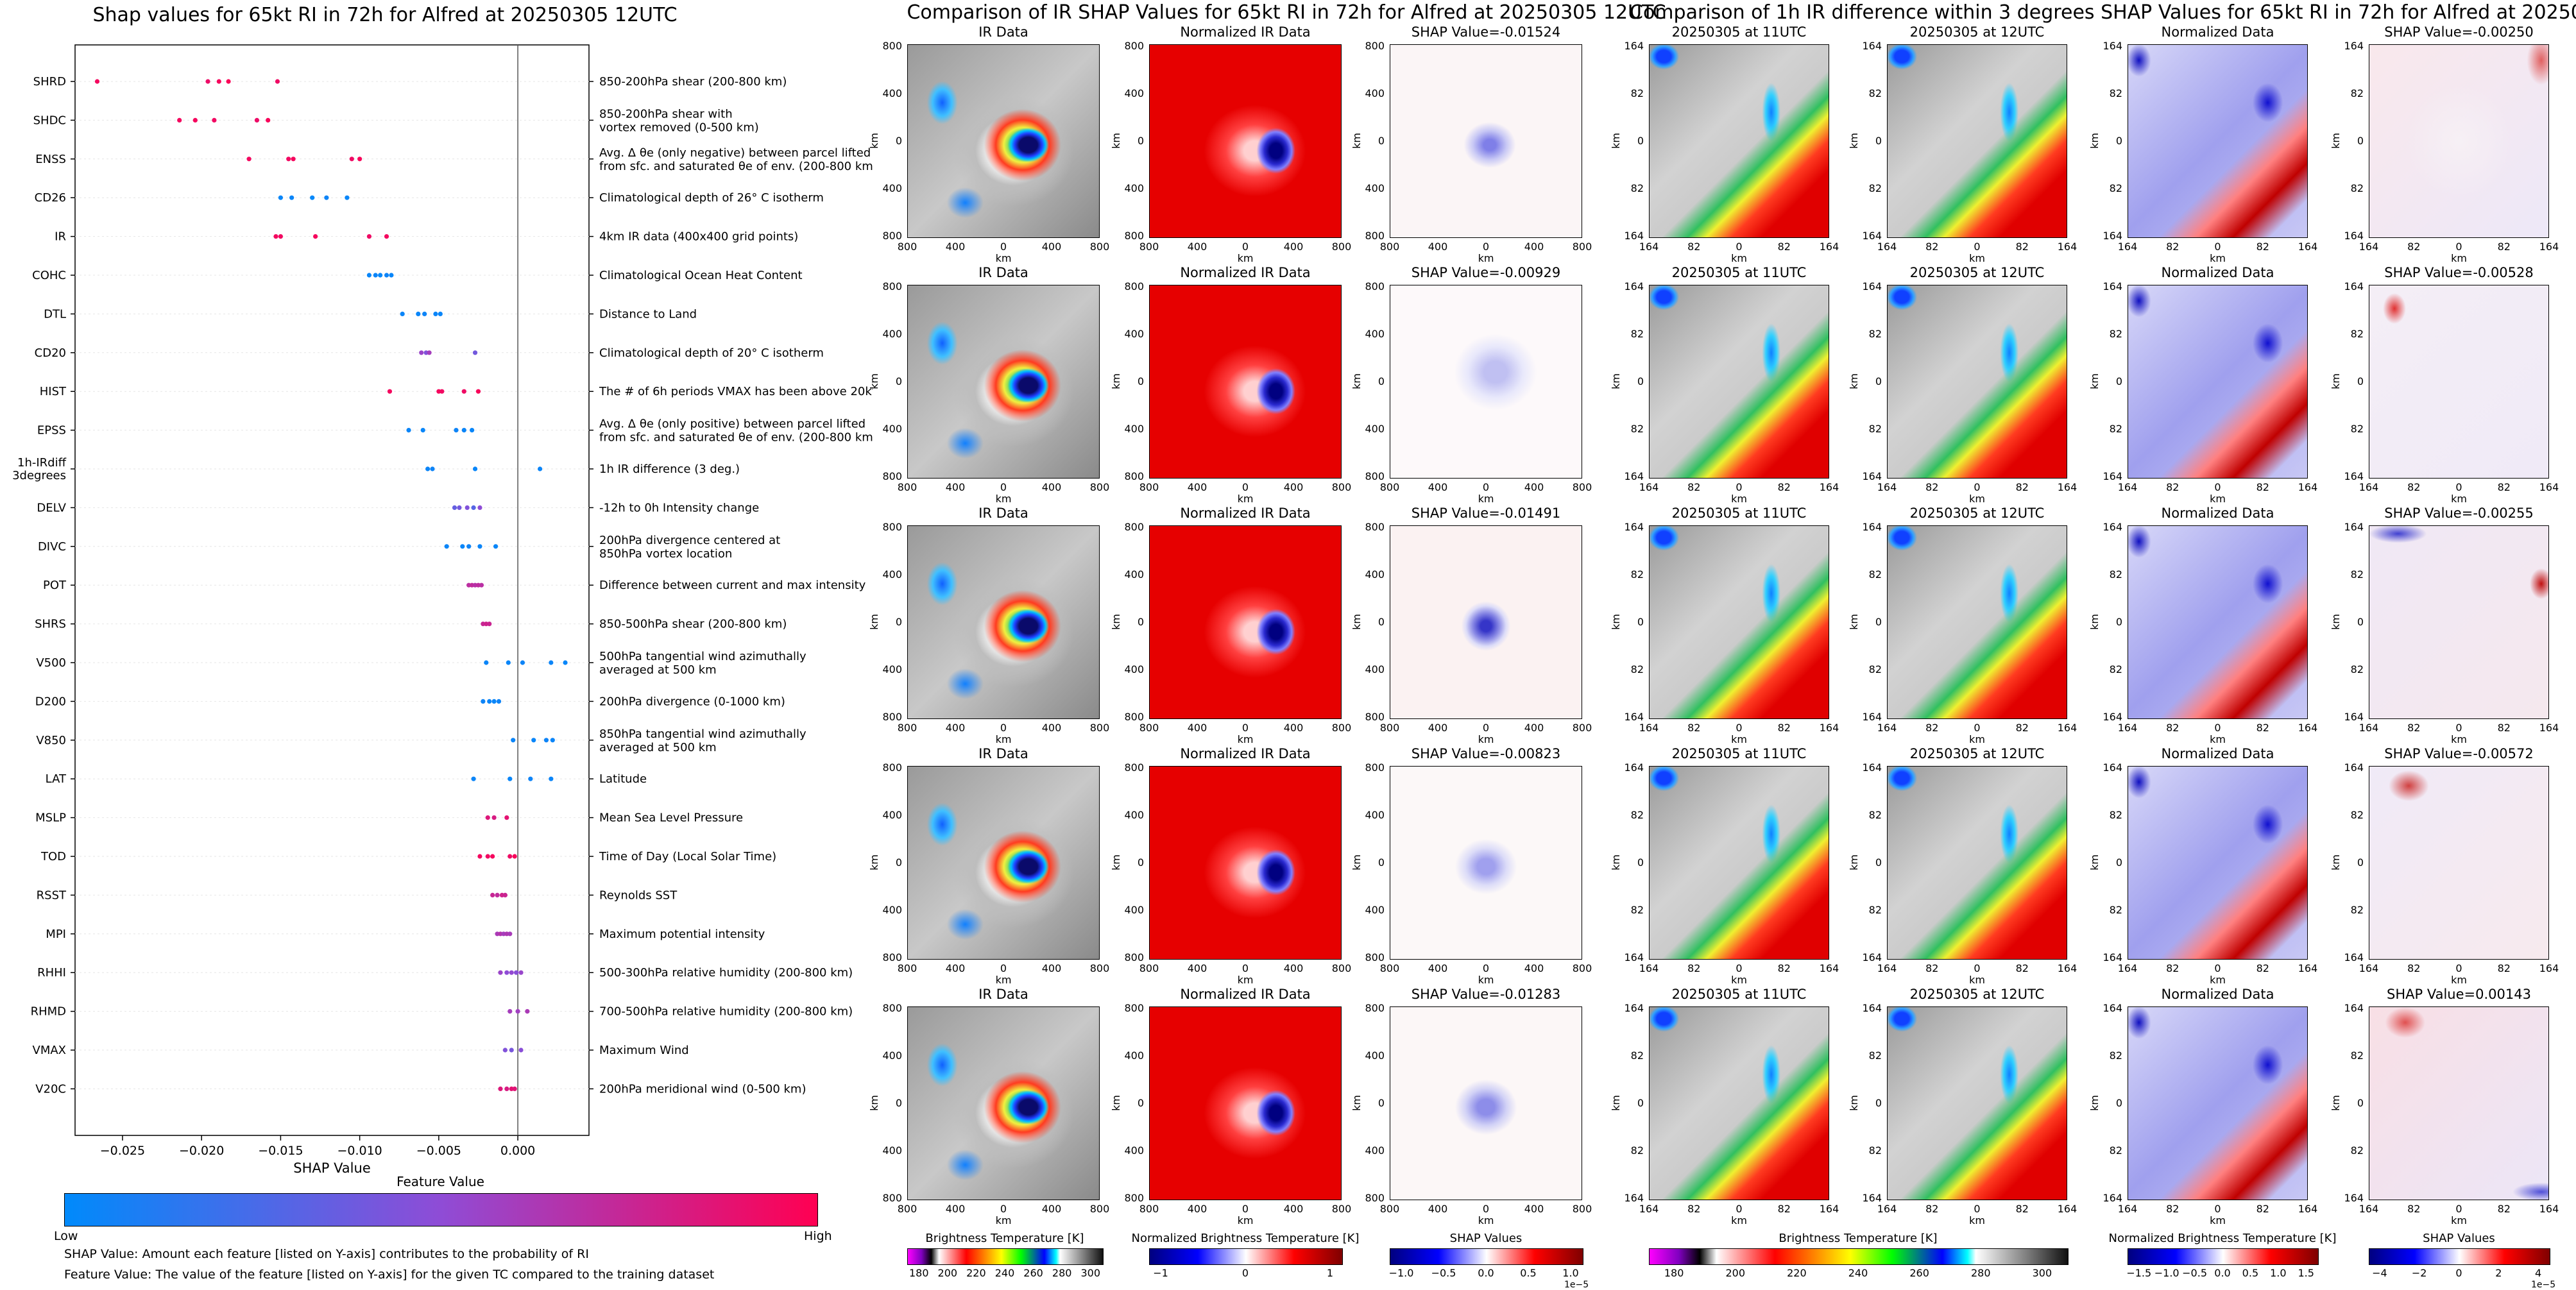 The height and width of the screenshot is (1290, 2576). Describe the element at coordinates (56, 934) in the screenshot. I see `feature-name-22: MPI` at that location.